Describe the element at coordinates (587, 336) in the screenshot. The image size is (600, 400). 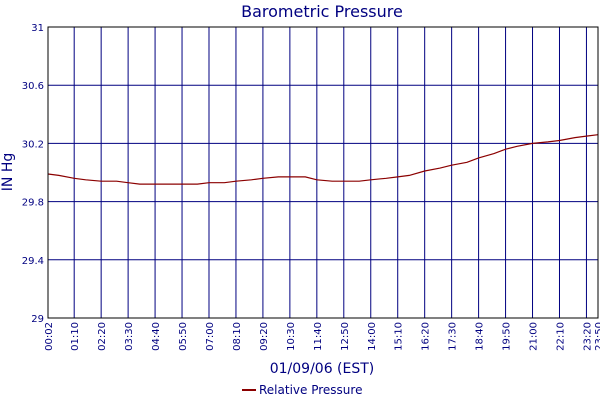
I see `x-tick-label: 23:20` at that location.